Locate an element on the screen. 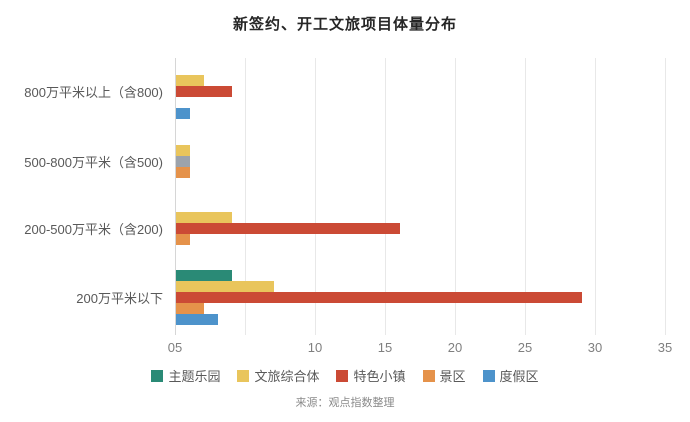  bar-s2-c3 is located at coordinates (379, 297).